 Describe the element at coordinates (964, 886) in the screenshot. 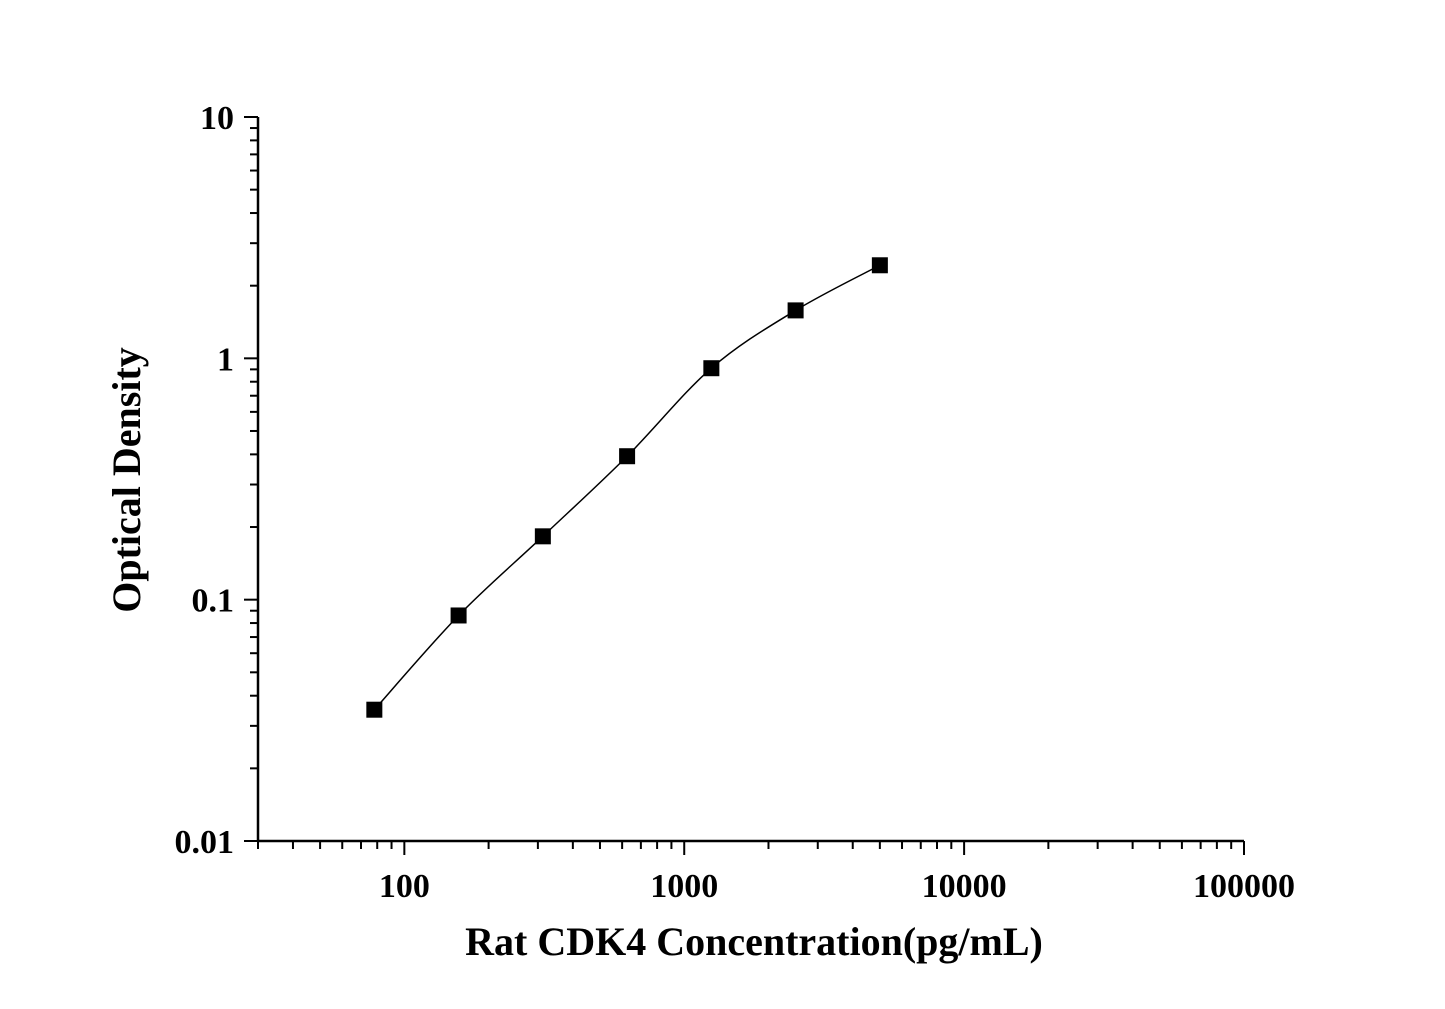

I see `x-tick-label: 10000` at that location.